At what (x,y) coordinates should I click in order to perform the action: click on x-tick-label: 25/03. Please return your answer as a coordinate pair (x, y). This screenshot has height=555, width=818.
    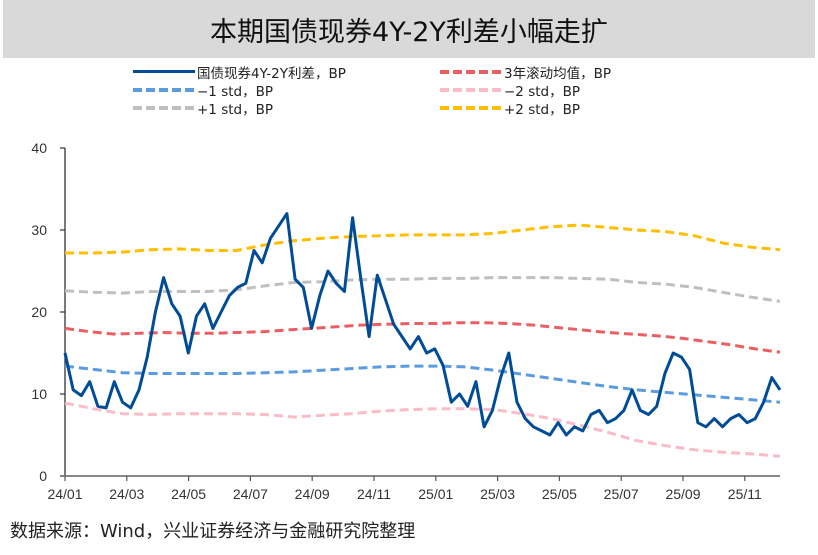
    Looking at the image, I should click on (497, 494).